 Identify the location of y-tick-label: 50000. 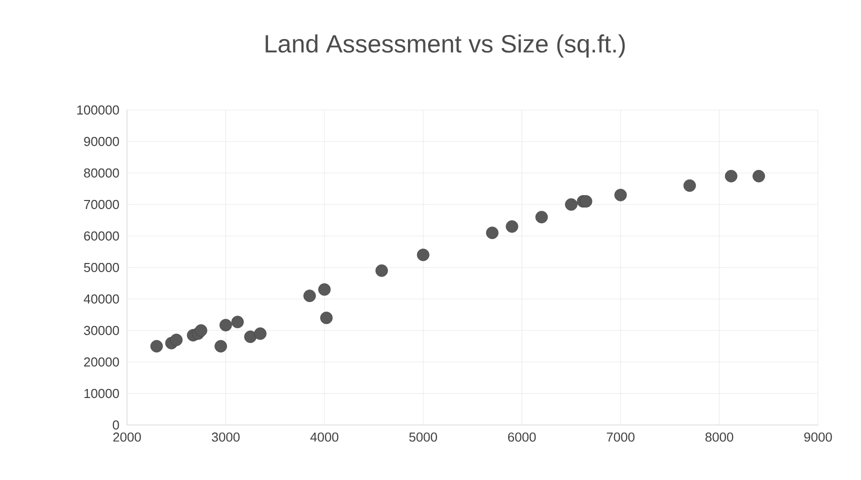
(101, 267).